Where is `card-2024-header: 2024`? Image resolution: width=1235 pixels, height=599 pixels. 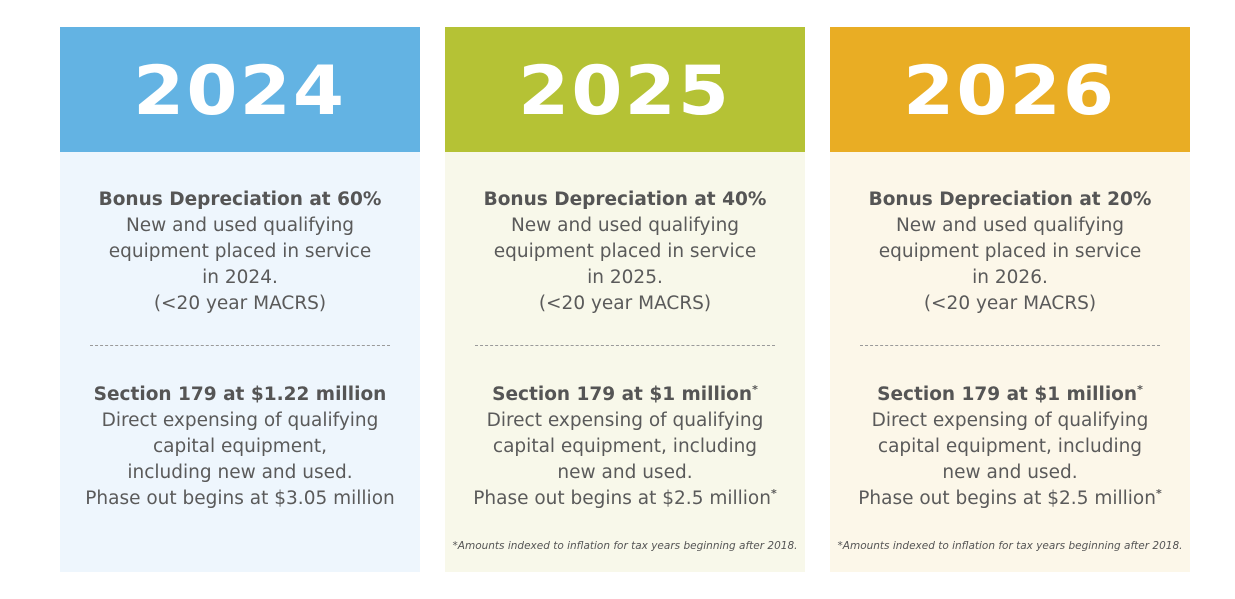
card-2024-header: 2024 is located at coordinates (240, 89).